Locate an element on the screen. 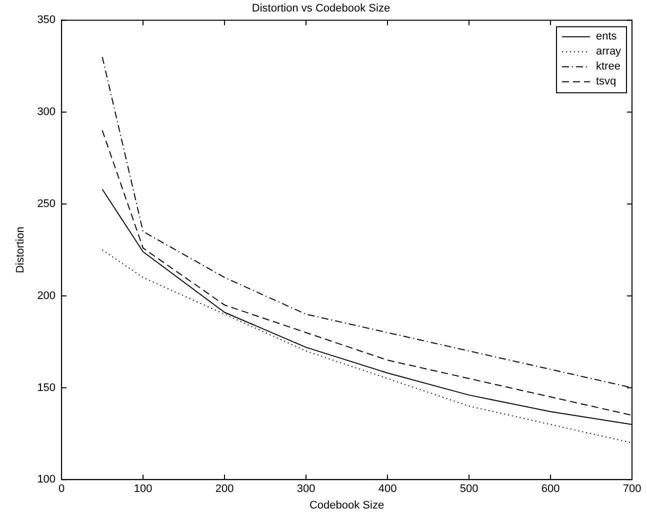 This screenshot has width=647, height=512. x-tick-label: 700 is located at coordinates (632, 489).